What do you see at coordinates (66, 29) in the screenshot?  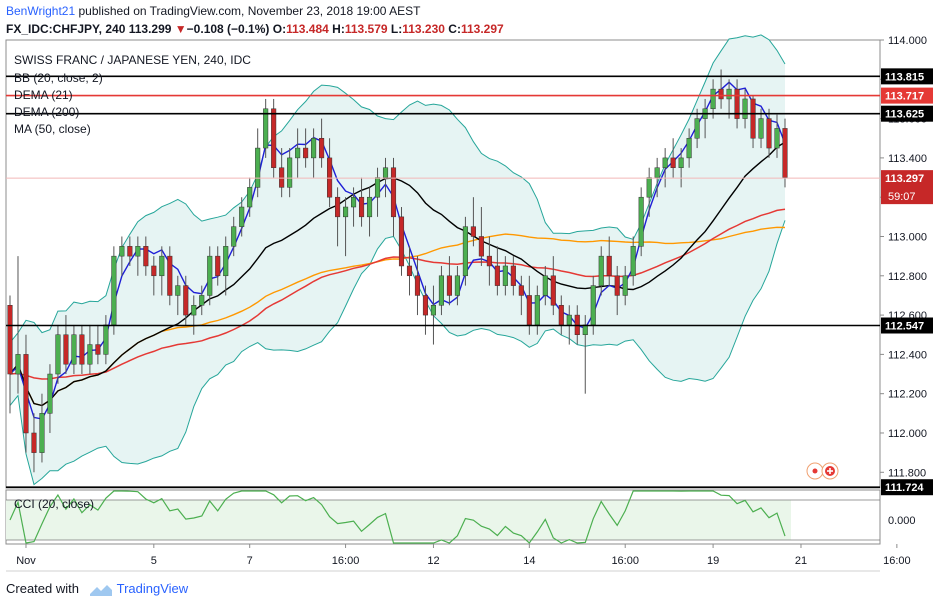 I see `symbol-label: FX_IDC:CHFJPY, 240` at bounding box center [66, 29].